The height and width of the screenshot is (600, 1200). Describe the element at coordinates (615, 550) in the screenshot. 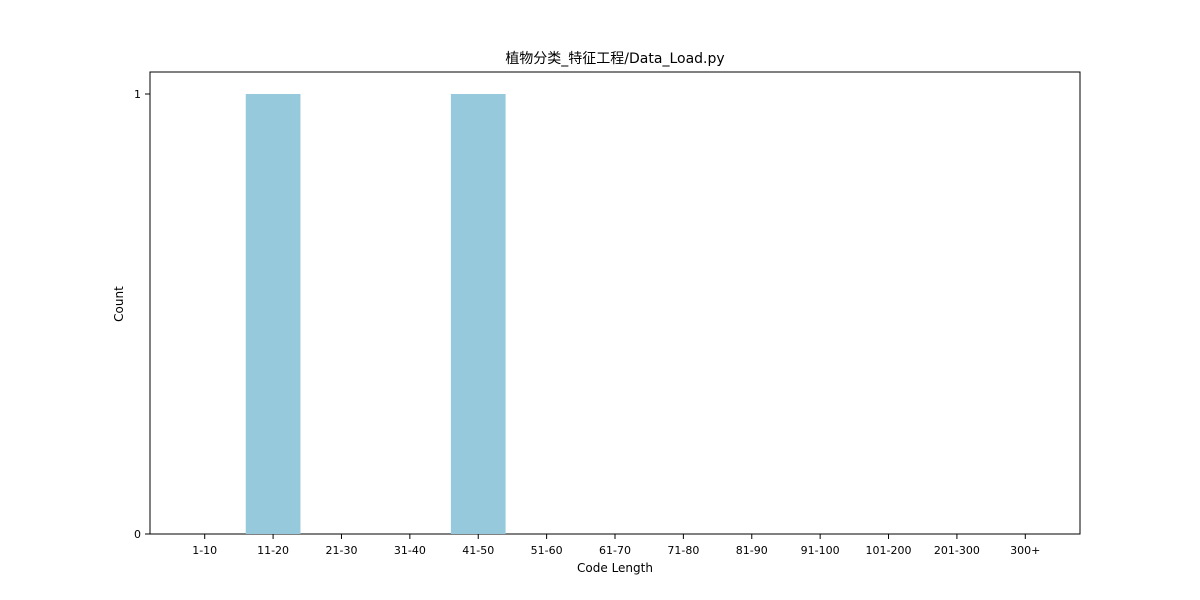

I see `x-tick-label: 61-70` at that location.